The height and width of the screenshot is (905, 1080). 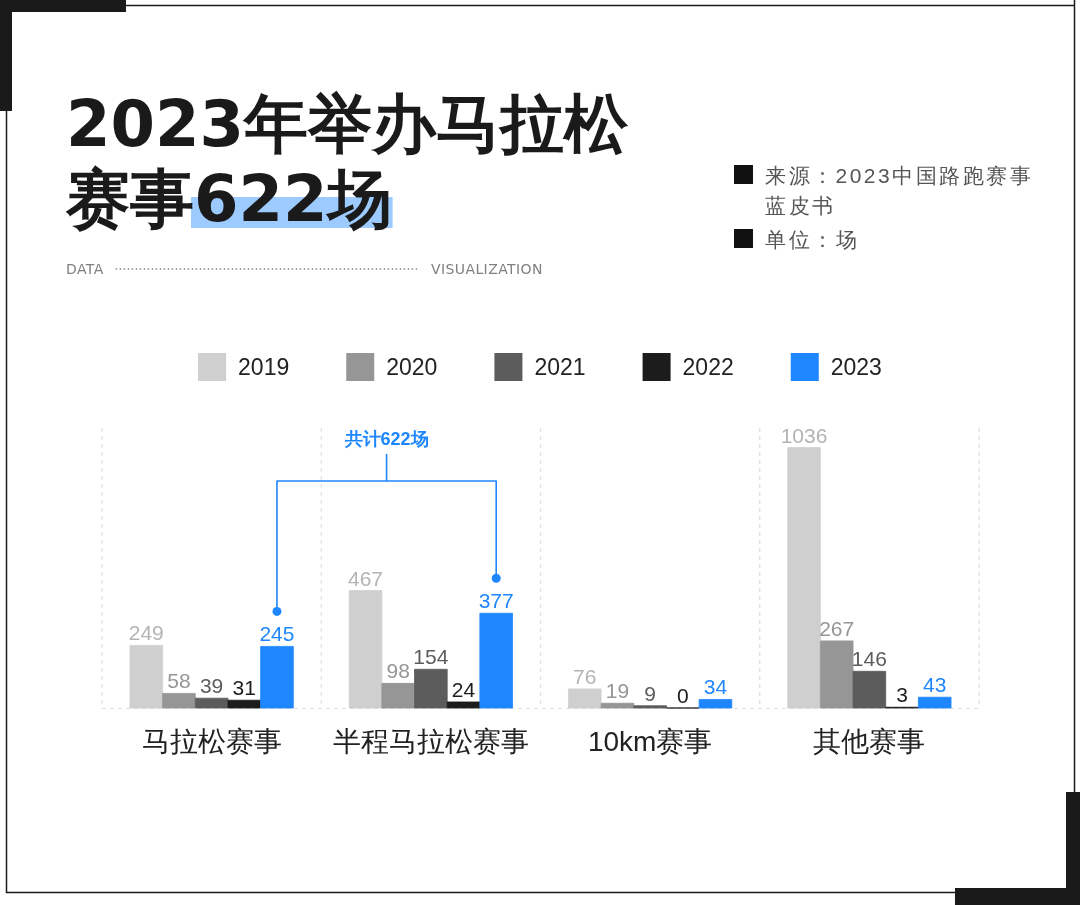 I want to click on legend-label: 2022, so click(x=708, y=367).